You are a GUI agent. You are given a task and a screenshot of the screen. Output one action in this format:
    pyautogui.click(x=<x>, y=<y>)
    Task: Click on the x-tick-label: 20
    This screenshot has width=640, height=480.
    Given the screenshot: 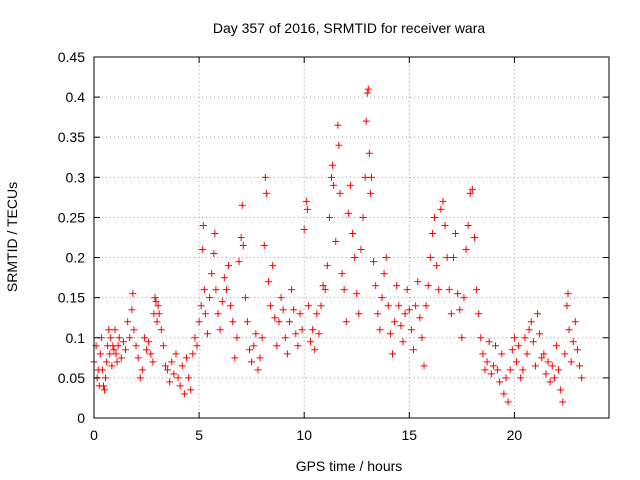 What is the action you would take?
    pyautogui.click(x=515, y=435)
    